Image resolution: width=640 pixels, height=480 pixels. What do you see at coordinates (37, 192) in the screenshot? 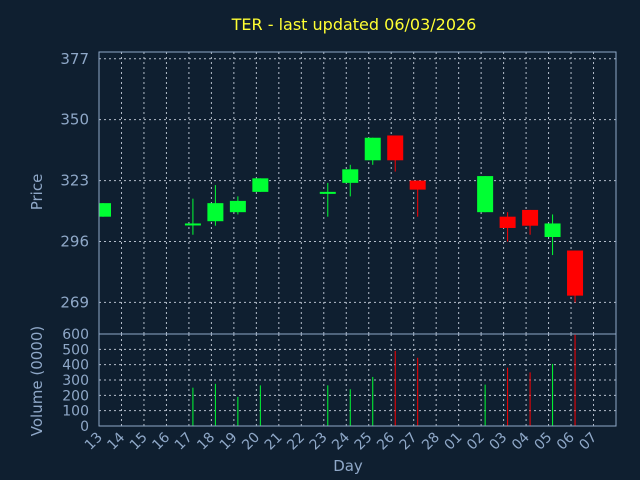
I see `price-axis-label: Price` at bounding box center [37, 192].